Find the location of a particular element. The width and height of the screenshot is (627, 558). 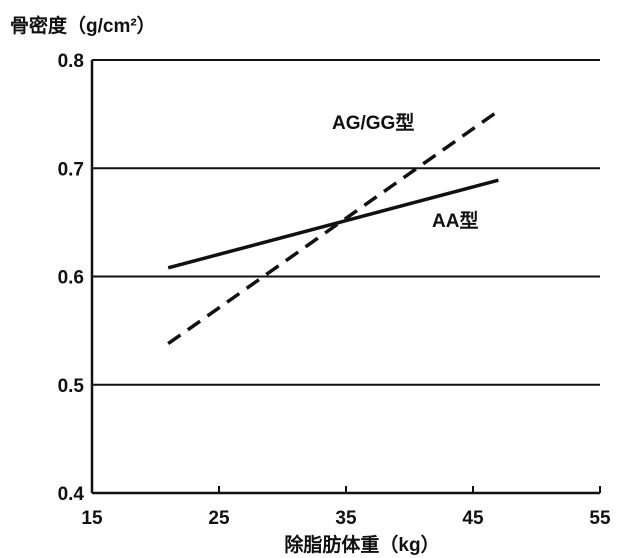

y-tick-label-2: 0.6 is located at coordinates (71, 278).